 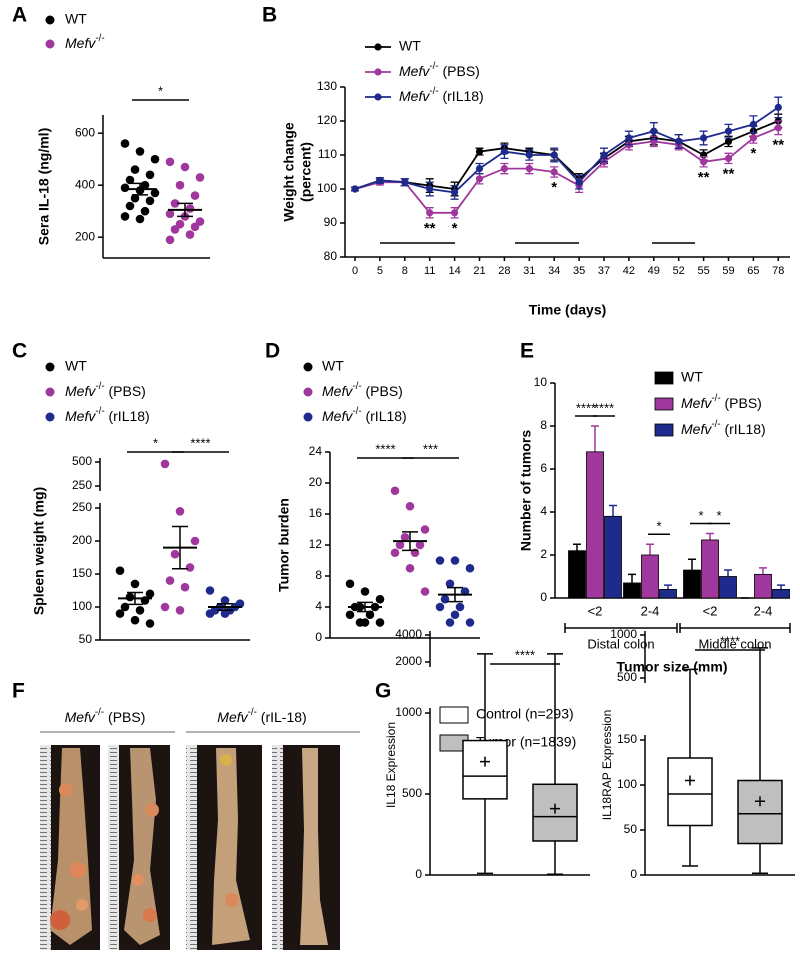 What do you see at coordinates (763, 610) in the screenshot?
I see `x-tick-label: 2-4` at bounding box center [763, 610].